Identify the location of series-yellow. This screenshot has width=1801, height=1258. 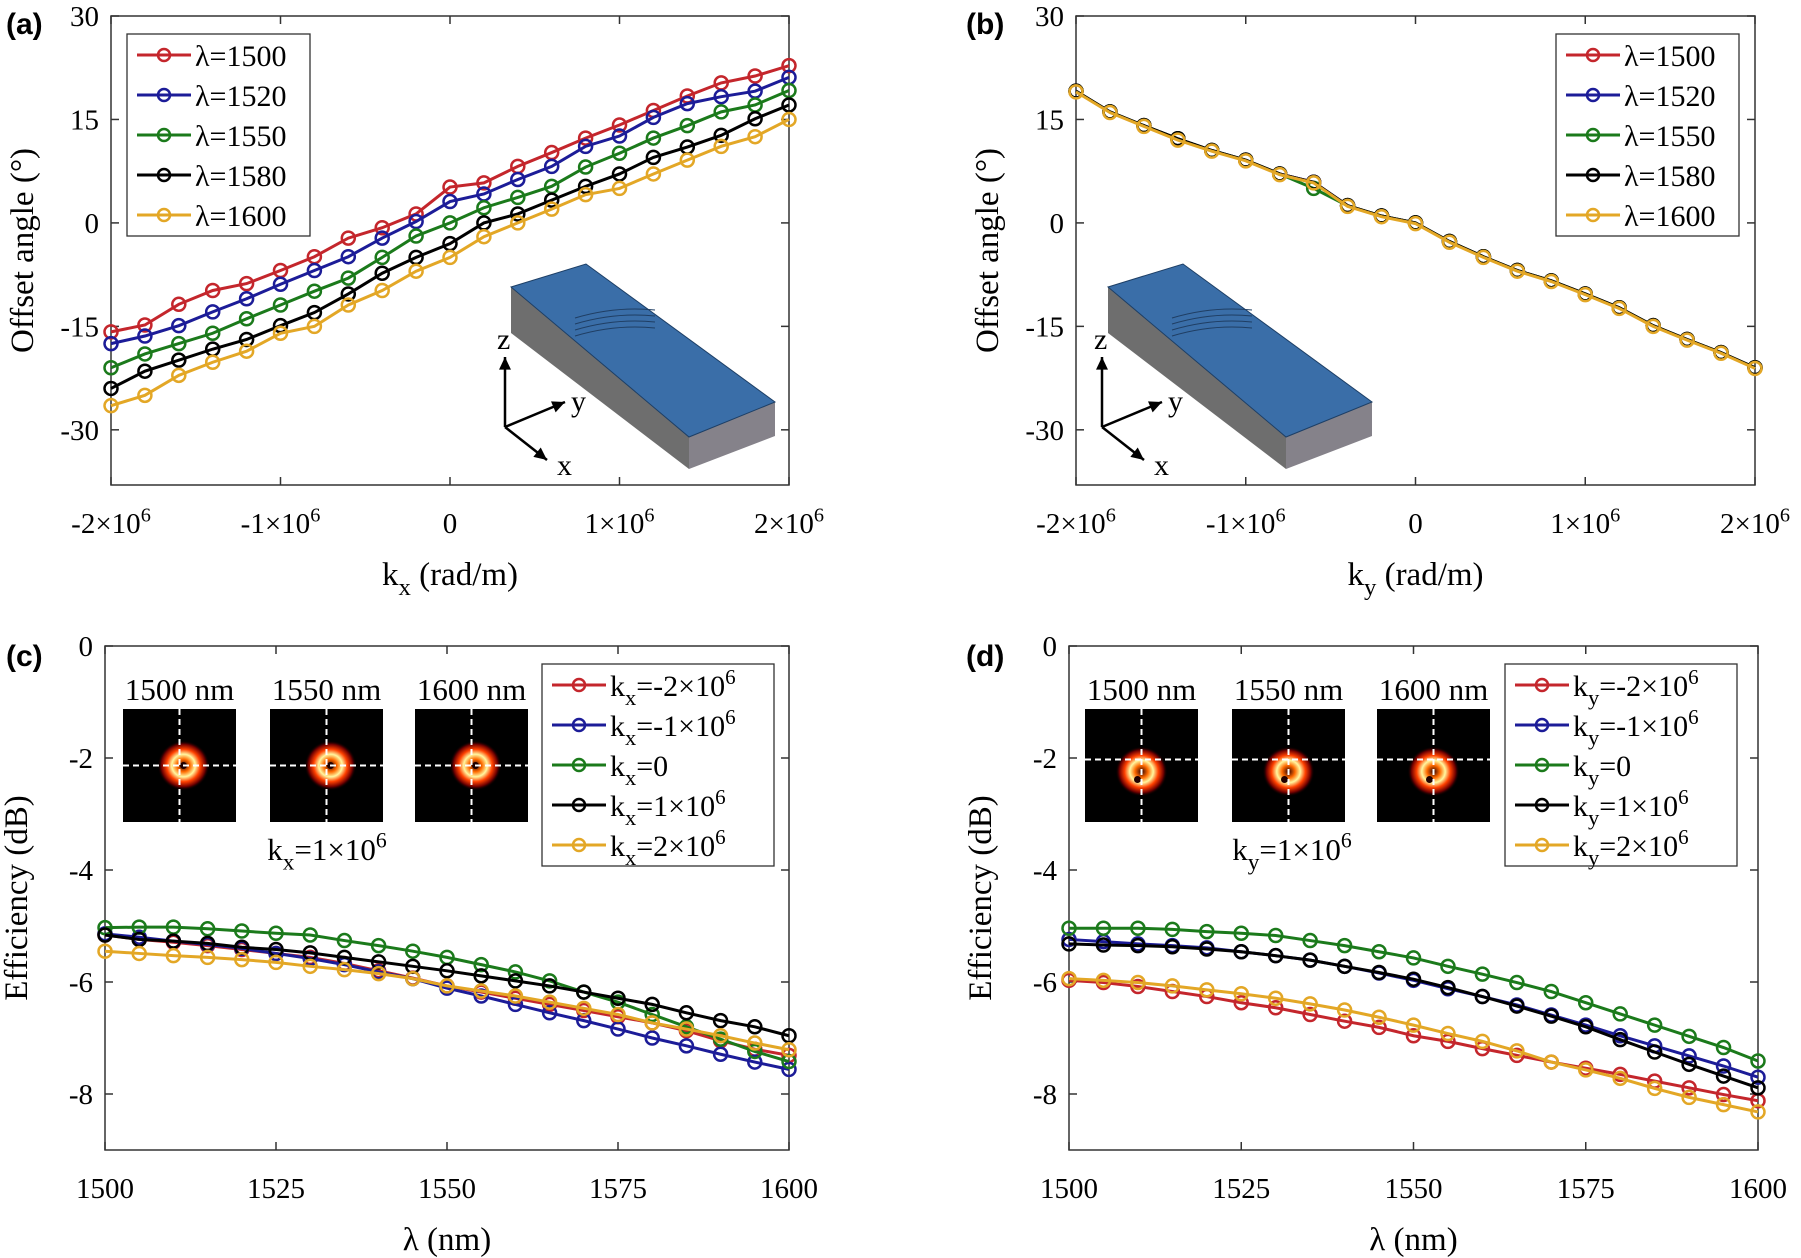
(1413, 1045).